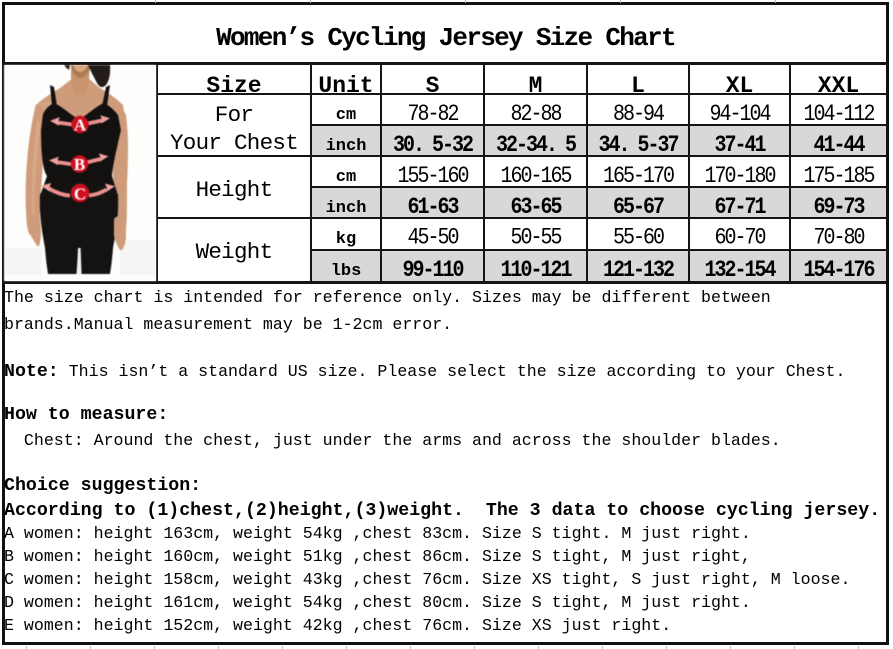  I want to click on svg-text: C, so click(80, 193).